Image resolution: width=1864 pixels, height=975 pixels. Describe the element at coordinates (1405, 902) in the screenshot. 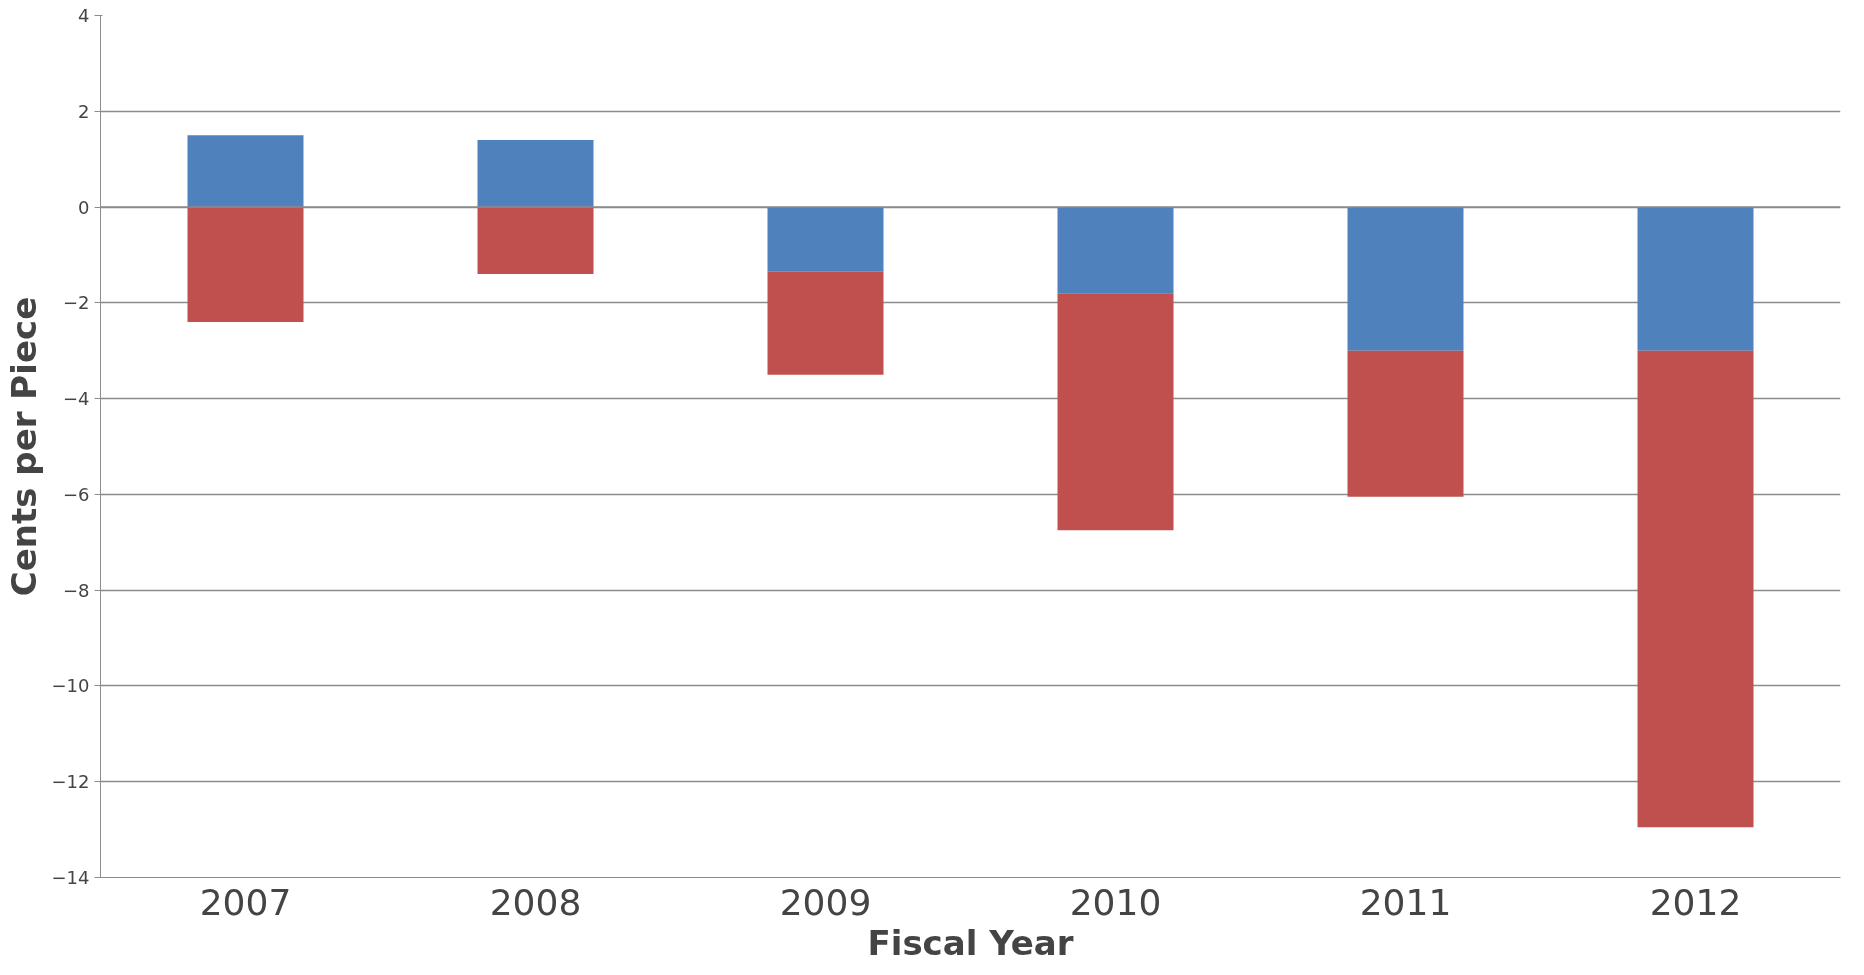

I see `x-tick-label: 2011` at that location.